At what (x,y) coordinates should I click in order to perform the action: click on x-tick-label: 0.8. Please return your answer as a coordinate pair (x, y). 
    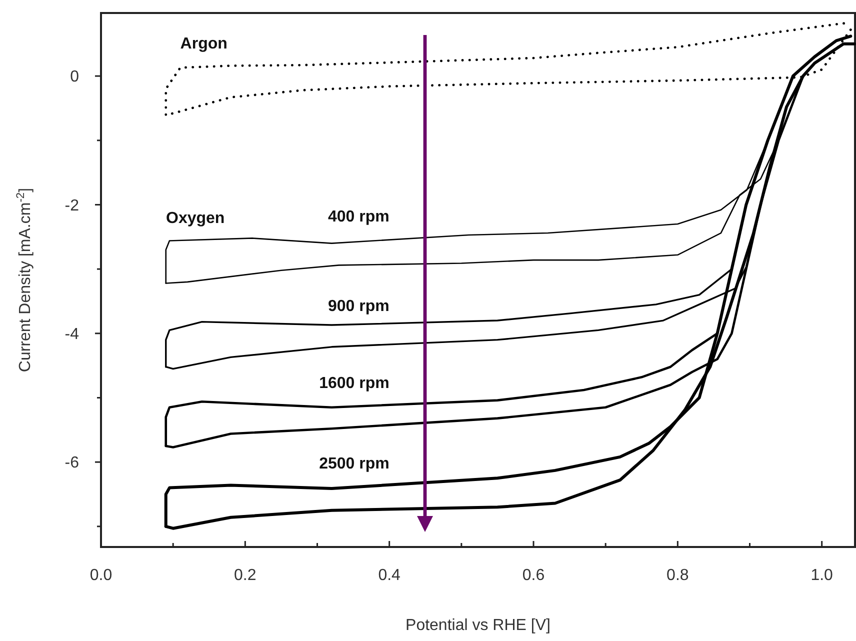
    Looking at the image, I should click on (677, 575).